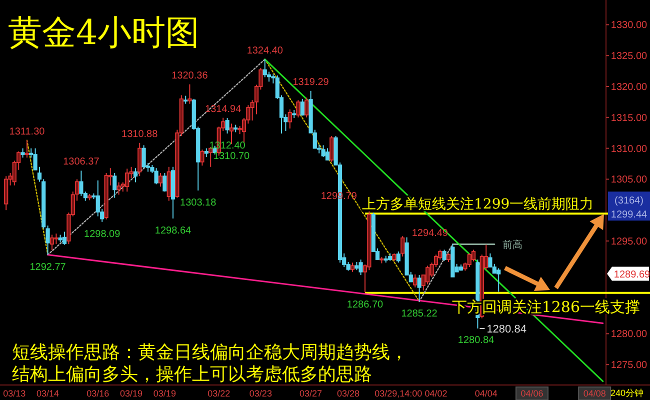 The image size is (650, 400). Describe the element at coordinates (398, 393) in the screenshot. I see `x-tick-label: 03/29,14:00` at that location.